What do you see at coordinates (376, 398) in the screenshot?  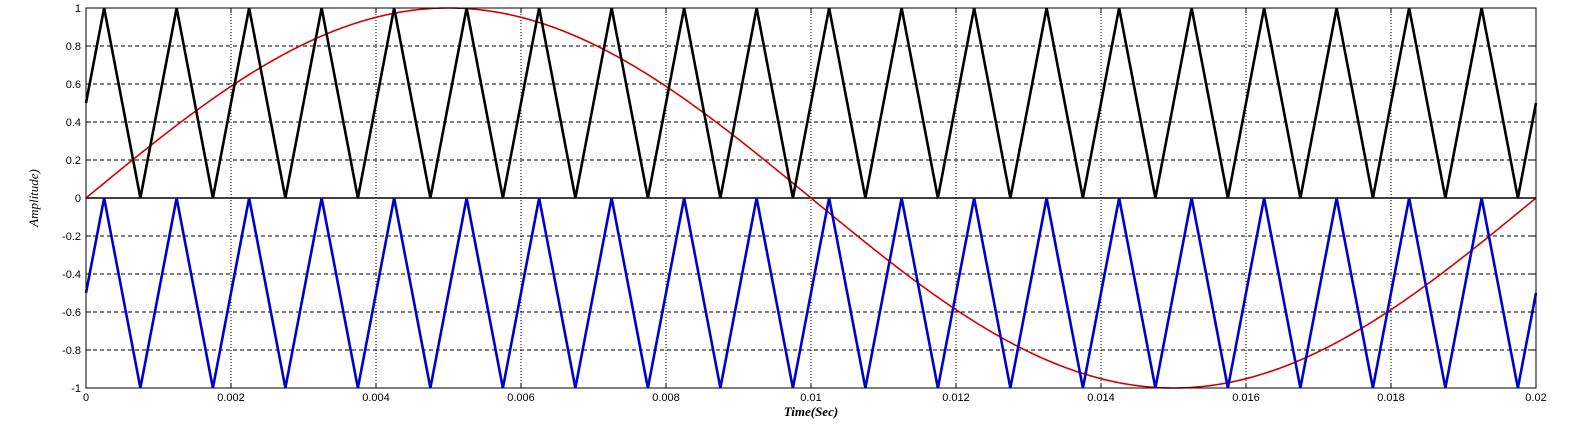 I see `x-tick-label-2: 0.004` at bounding box center [376, 398].